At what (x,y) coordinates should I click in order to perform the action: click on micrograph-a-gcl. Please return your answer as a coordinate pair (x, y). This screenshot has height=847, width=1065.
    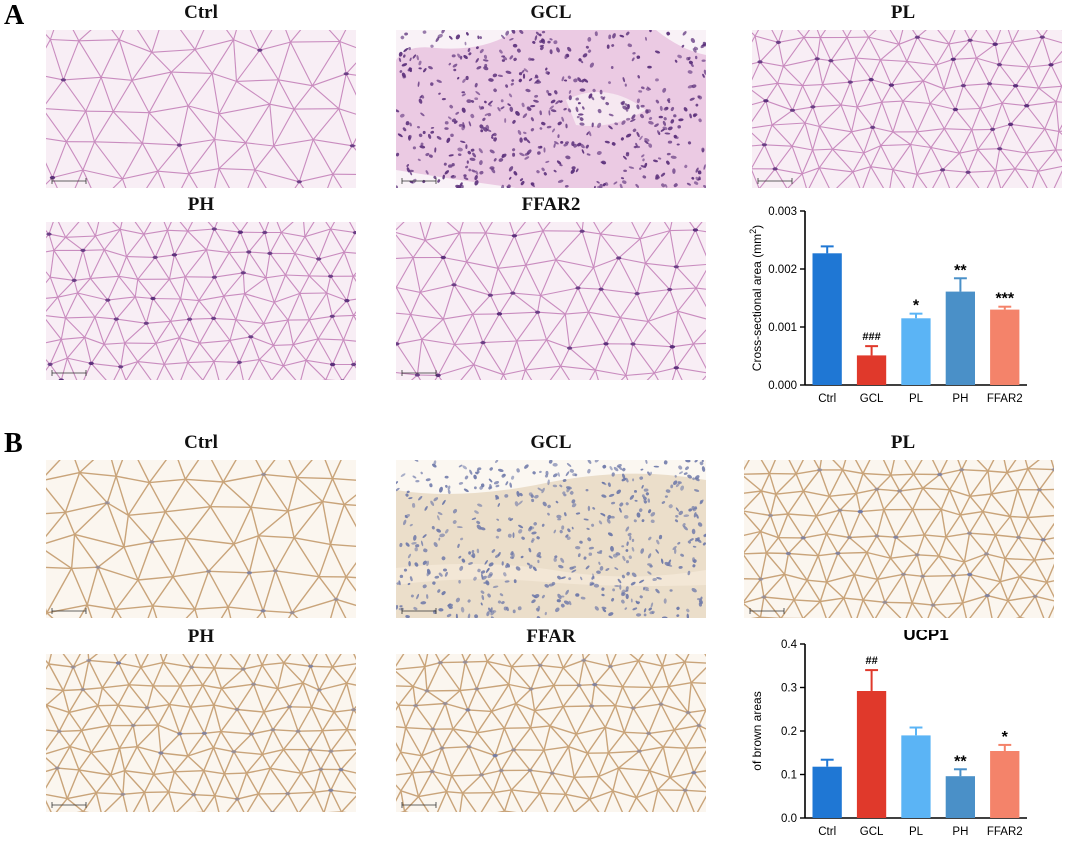
    Looking at the image, I should click on (551, 109).